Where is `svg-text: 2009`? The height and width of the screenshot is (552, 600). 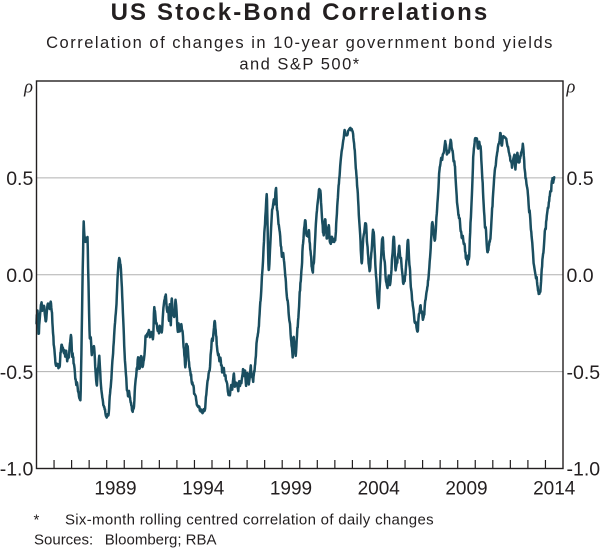
svg-text: 2009 is located at coordinates (466, 489).